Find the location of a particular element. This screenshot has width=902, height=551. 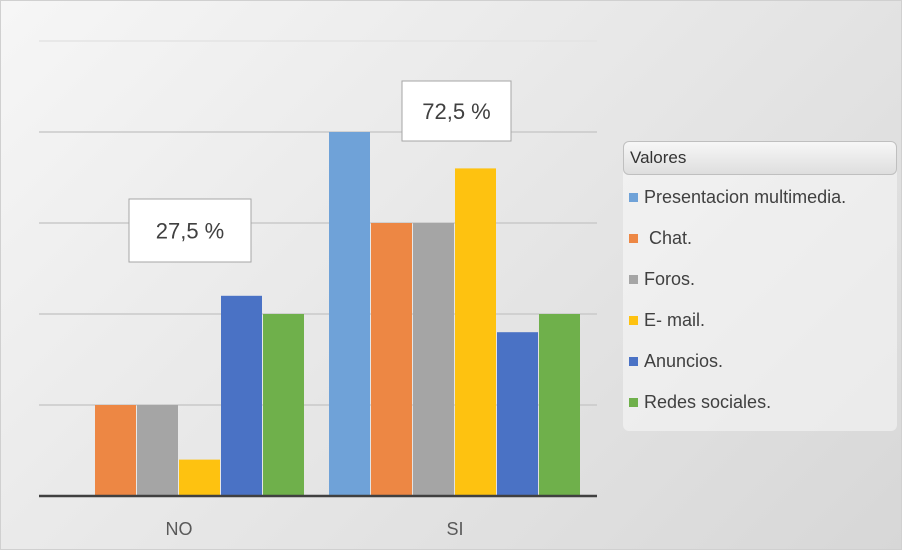

legend-label: Presentacion multimedia. is located at coordinates (745, 196).